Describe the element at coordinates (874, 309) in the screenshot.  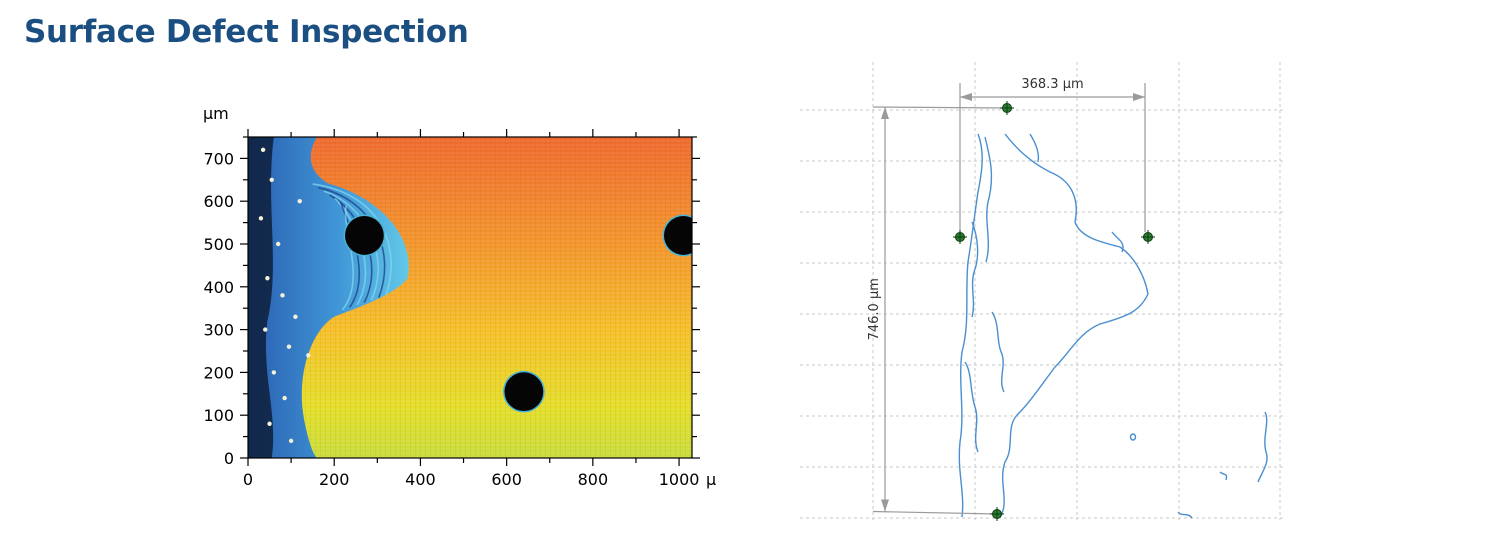
I see `height-measurement-label: 746.0 µm` at that location.